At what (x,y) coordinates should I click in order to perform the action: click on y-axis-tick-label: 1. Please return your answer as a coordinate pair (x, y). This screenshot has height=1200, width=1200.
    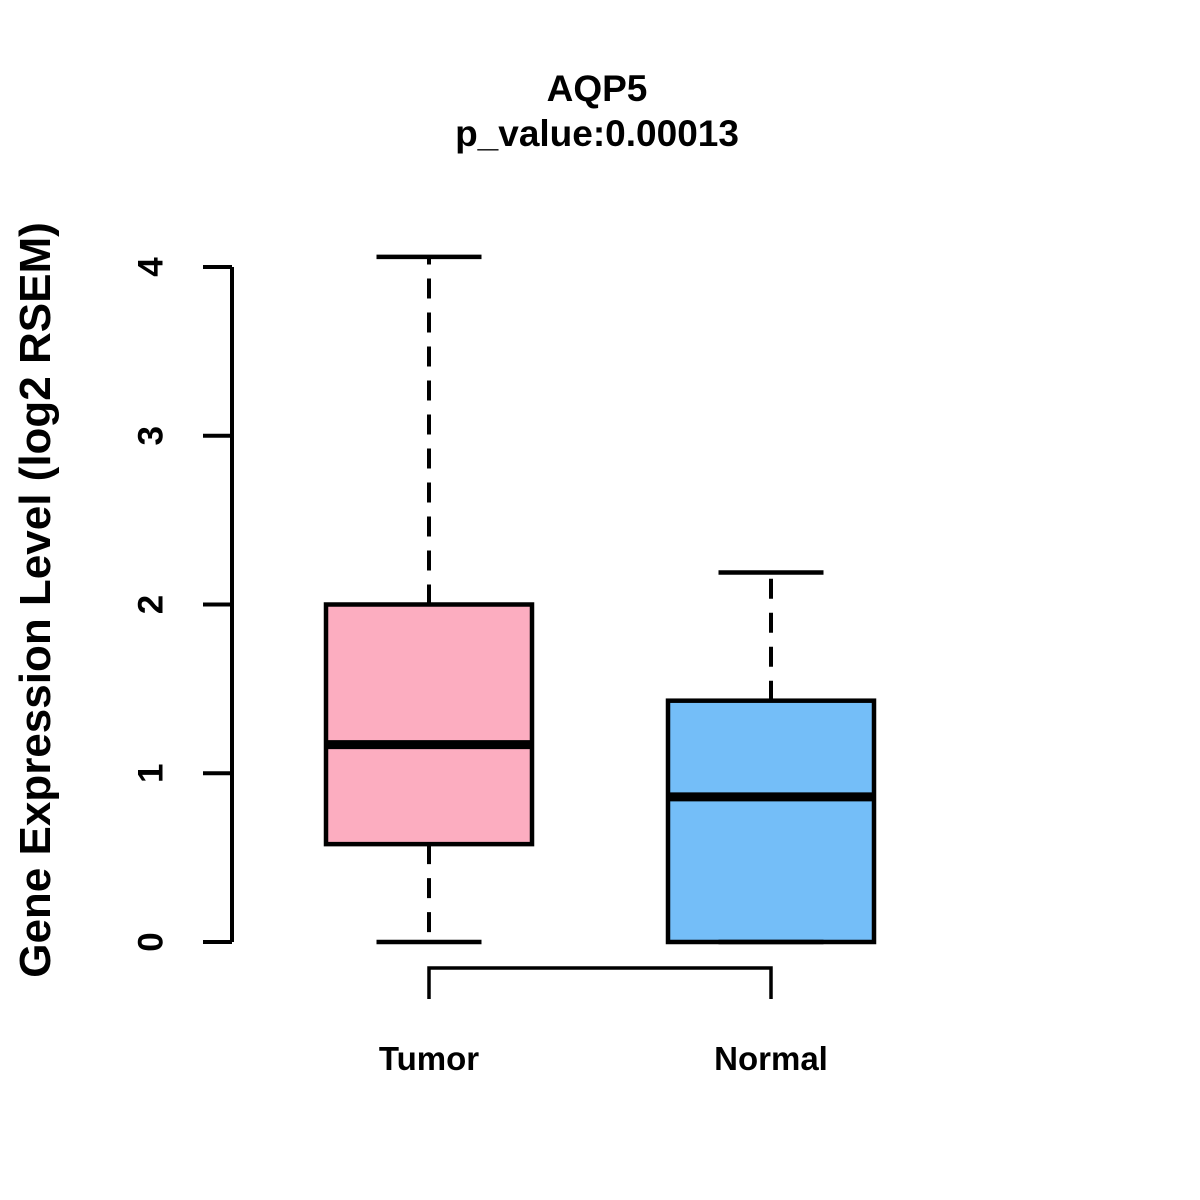
    Looking at the image, I should click on (151, 773).